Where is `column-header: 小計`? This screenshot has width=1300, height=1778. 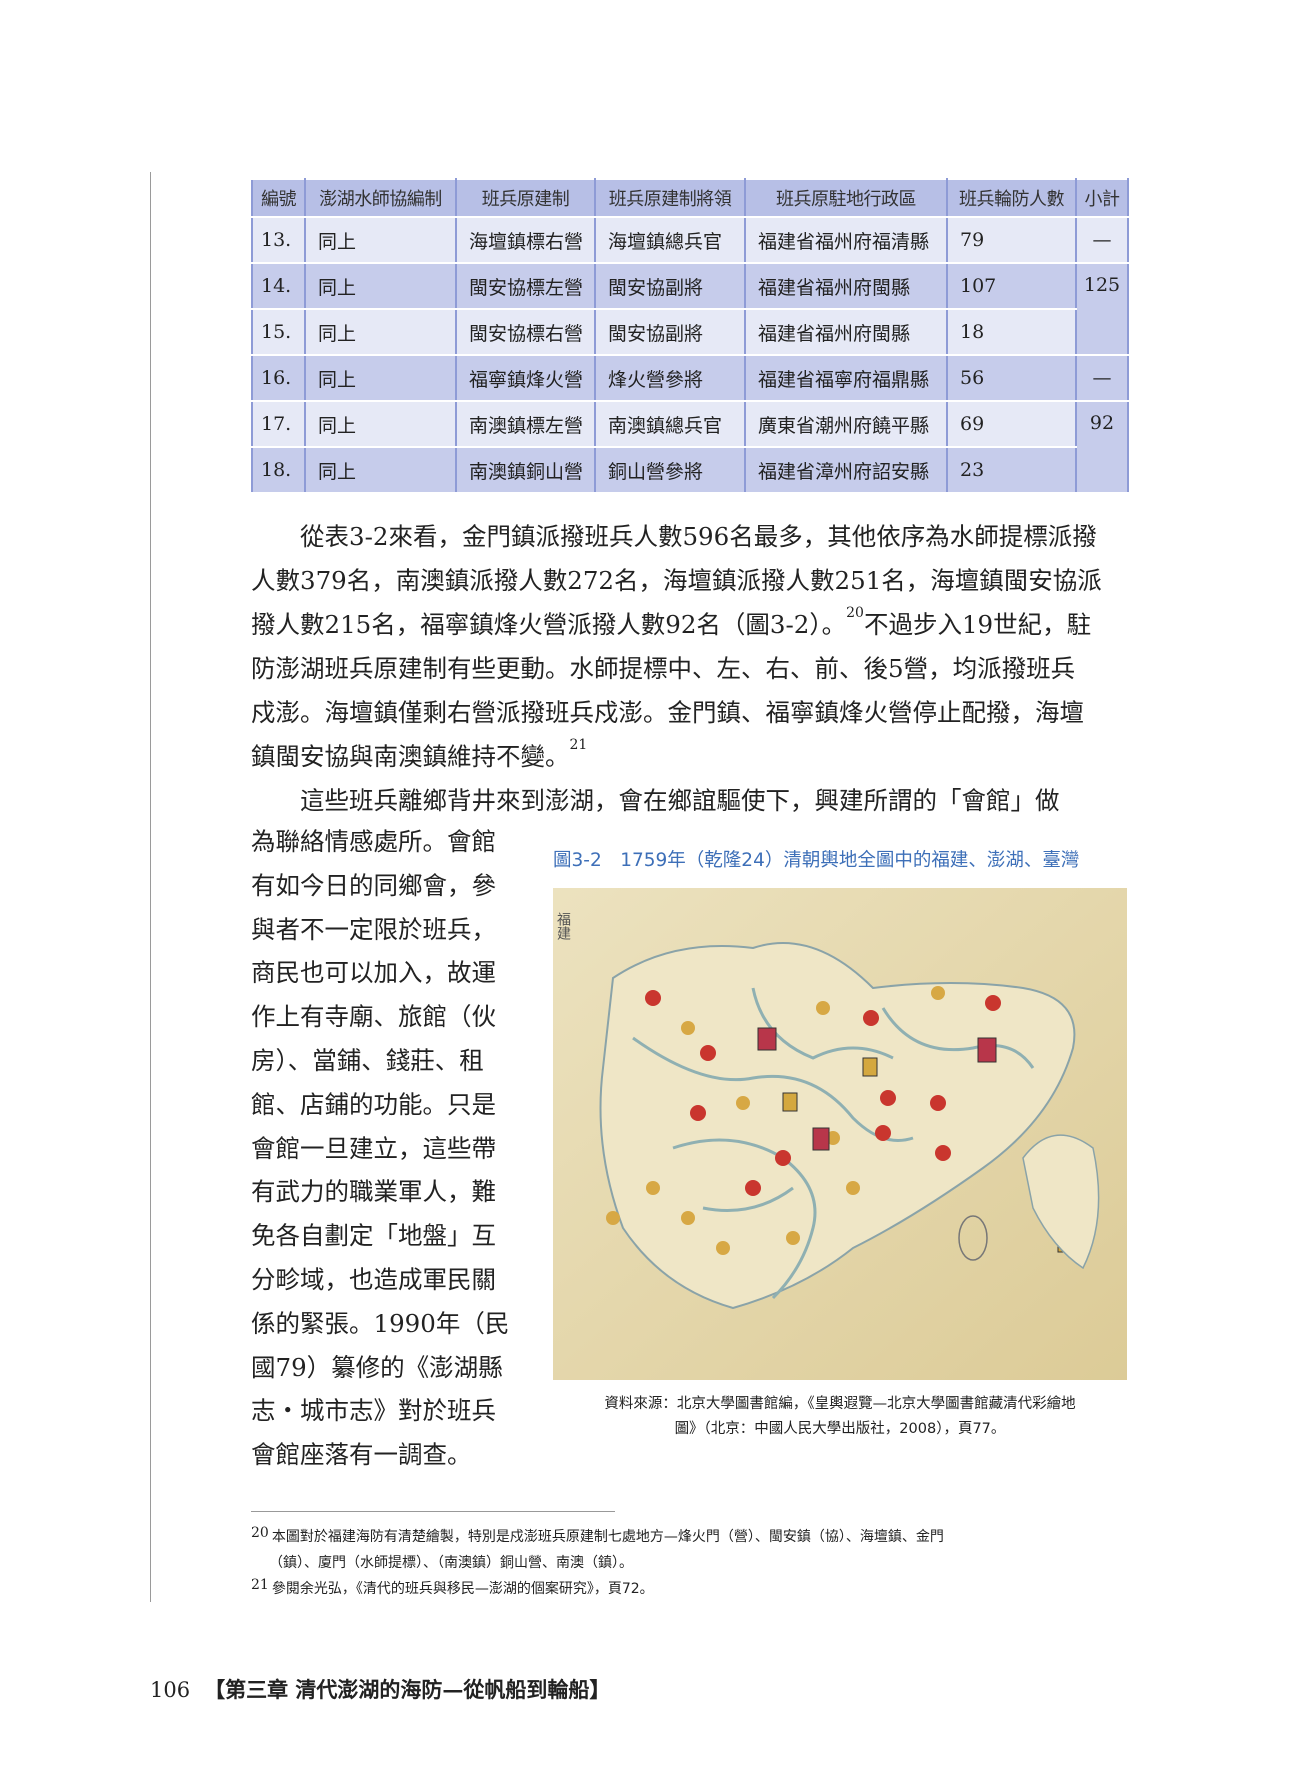 column-header: 小計 is located at coordinates (1102, 198).